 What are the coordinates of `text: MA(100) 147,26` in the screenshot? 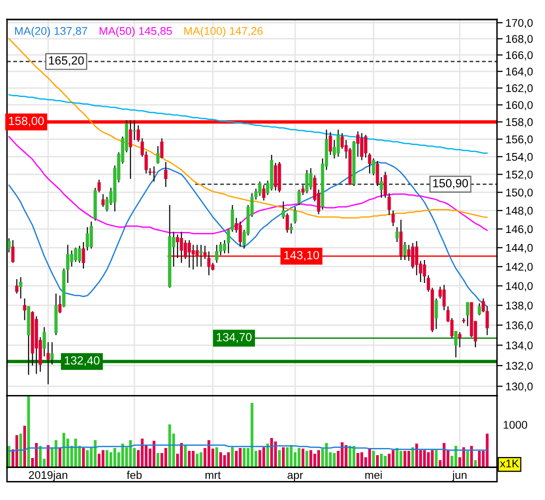 It's located at (223, 32).